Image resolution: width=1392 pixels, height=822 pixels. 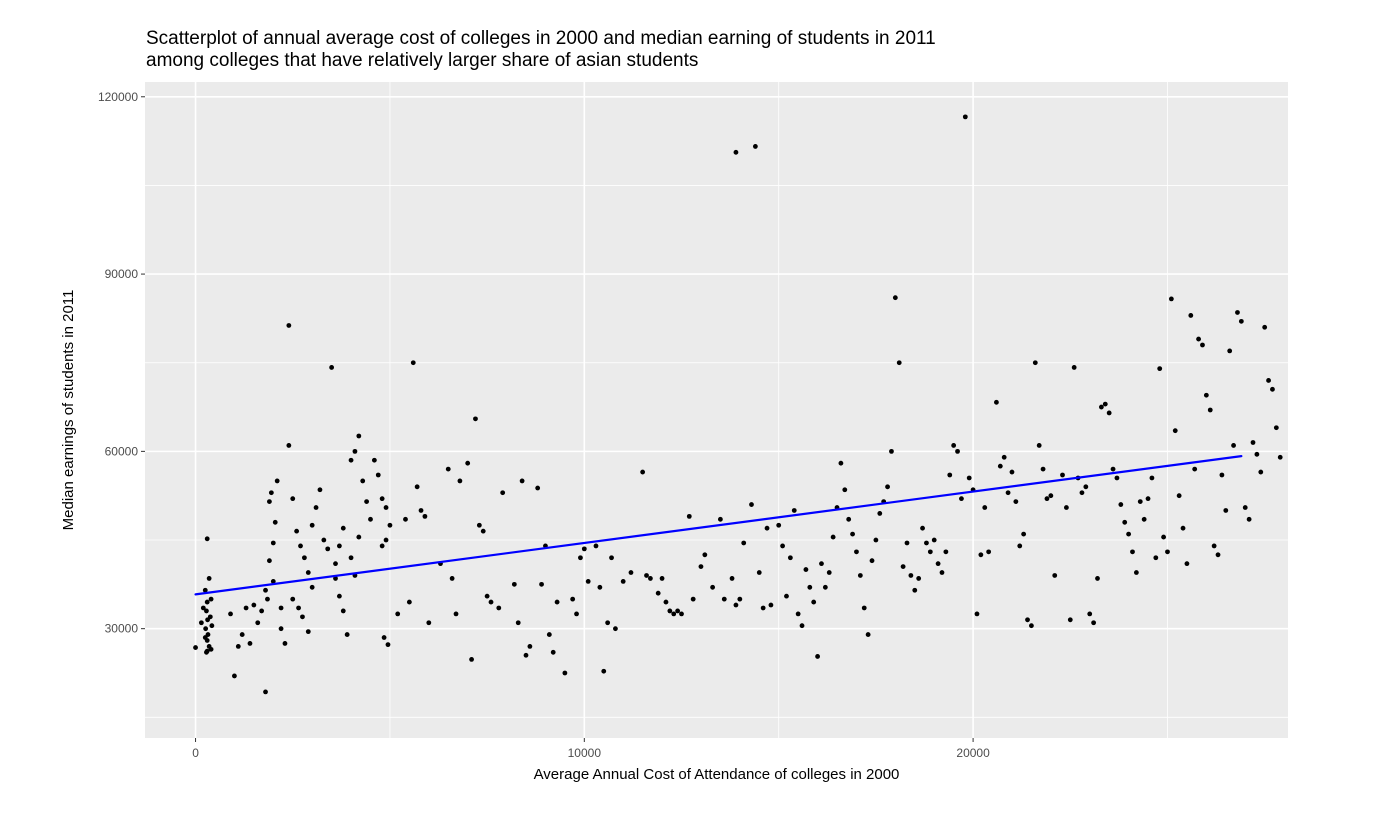 I want to click on x-tick-label: 20000, so click(x=973, y=753).